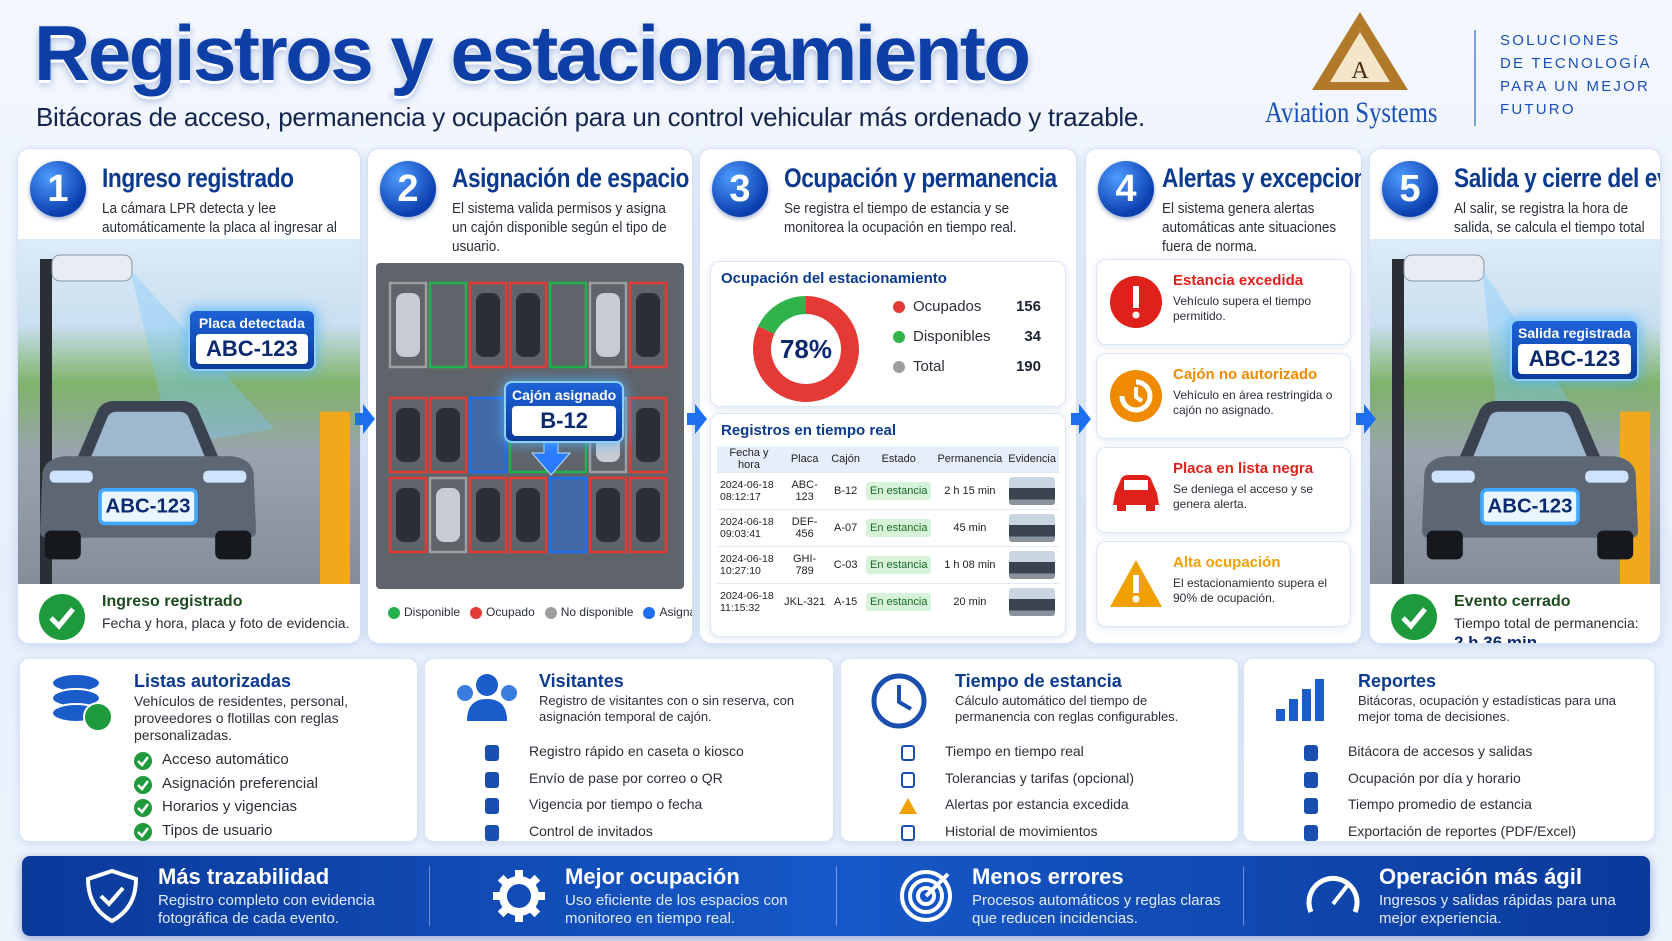 The height and width of the screenshot is (941, 1672). What do you see at coordinates (899, 701) in the screenshot?
I see `feature-icon` at bounding box center [899, 701].